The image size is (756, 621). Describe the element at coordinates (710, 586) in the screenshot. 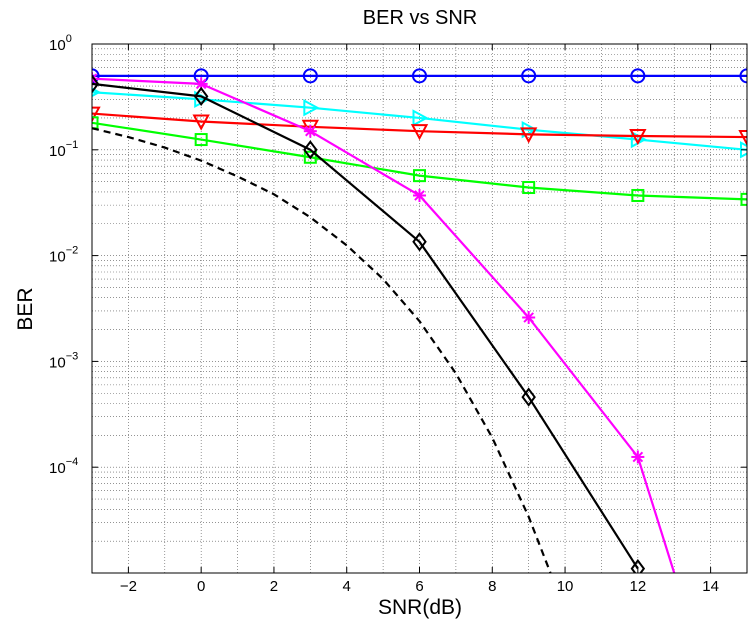

I see `x-tick-label: 14` at that location.